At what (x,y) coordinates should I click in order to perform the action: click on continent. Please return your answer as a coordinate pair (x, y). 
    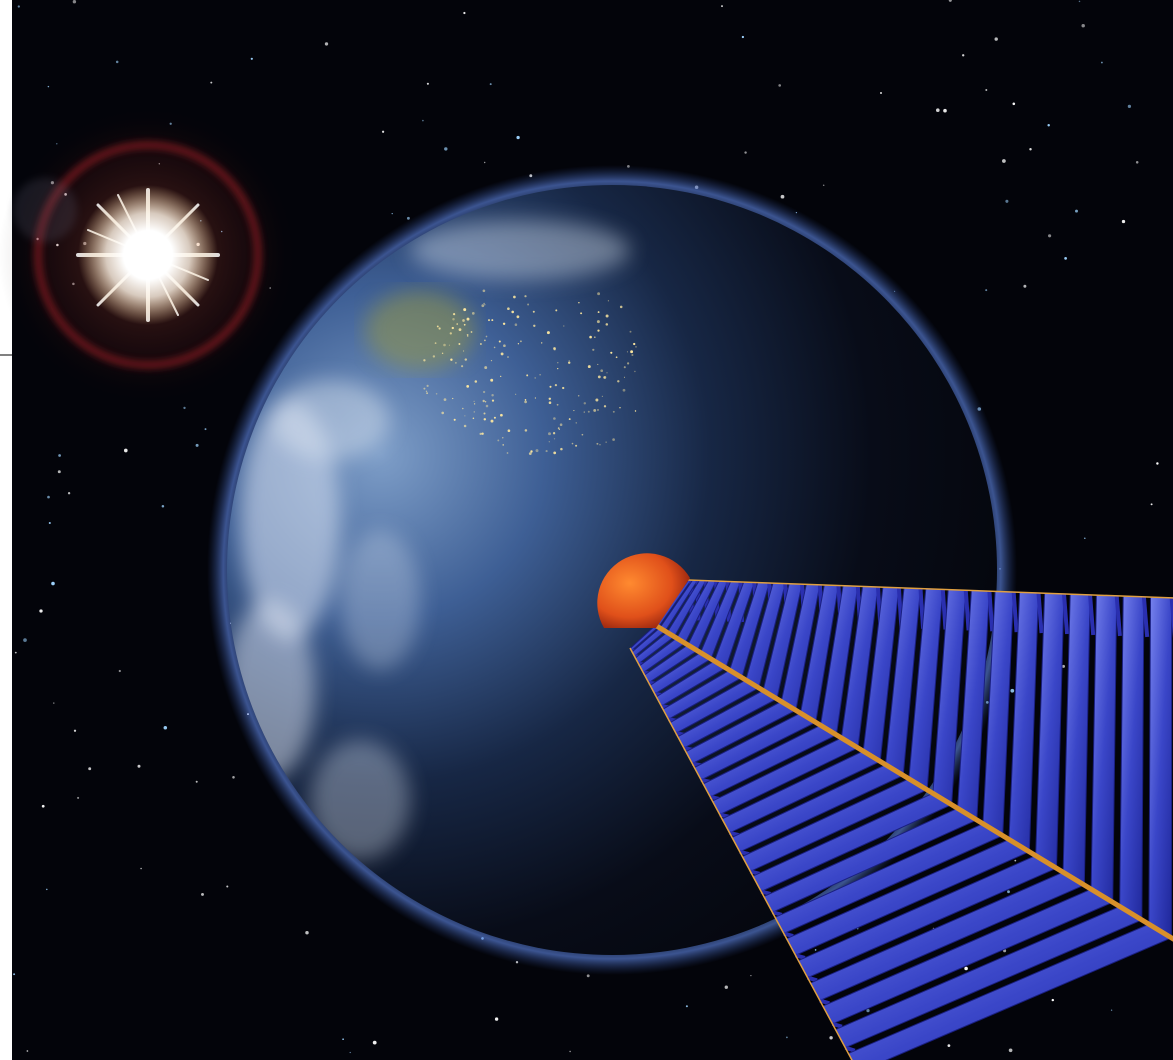
    Looking at the image, I should click on (420, 330).